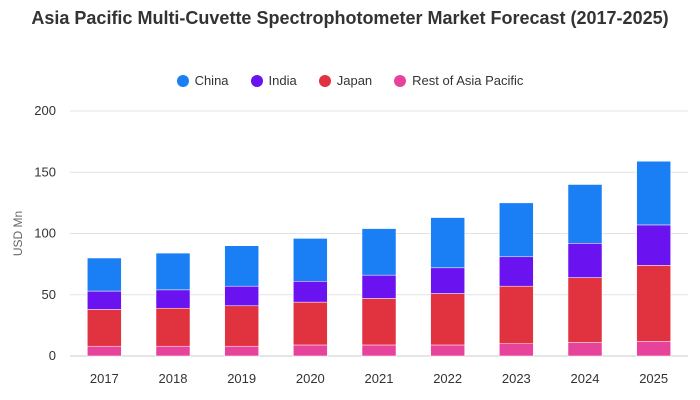  What do you see at coordinates (354, 80) in the screenshot?
I see `legend-label: Japan` at bounding box center [354, 80].